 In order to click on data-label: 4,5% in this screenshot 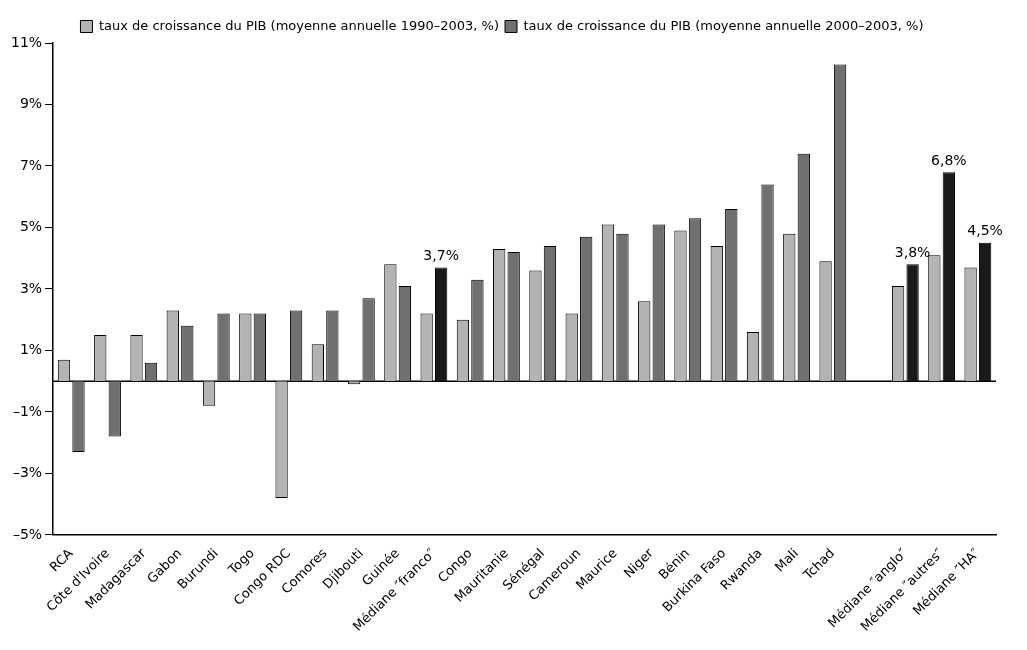, I will do `click(985, 230)`.